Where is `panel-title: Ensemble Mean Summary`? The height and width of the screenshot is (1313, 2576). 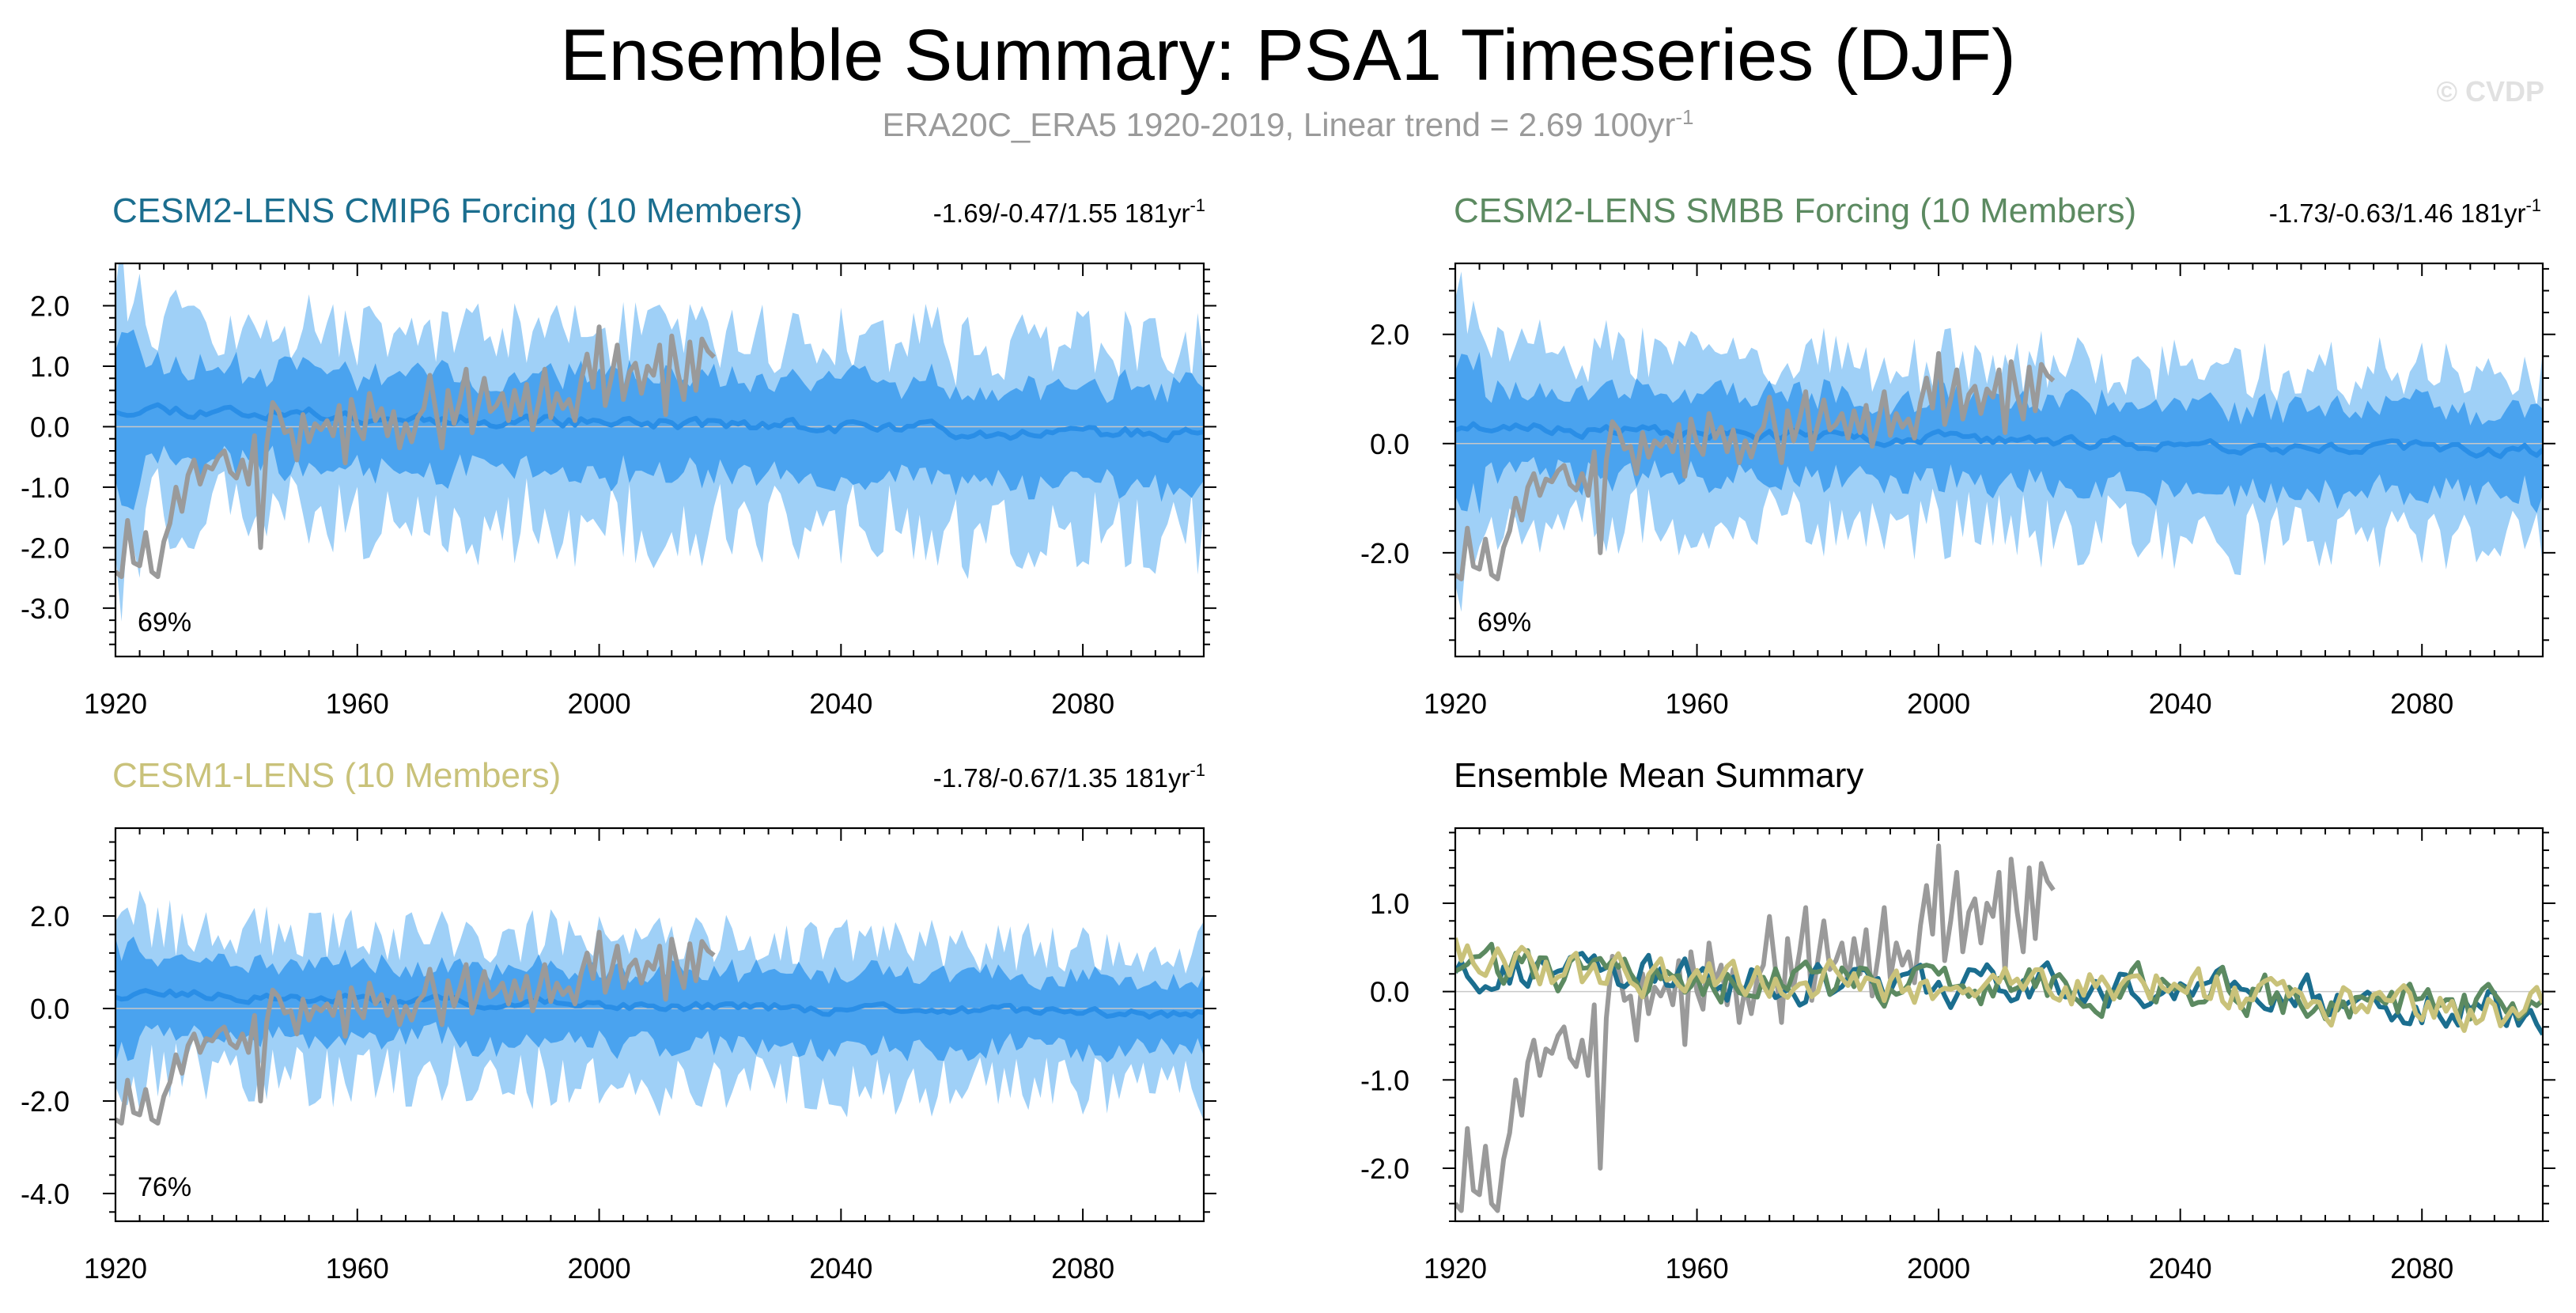 panel-title: Ensemble Mean Summary is located at coordinates (1659, 775).